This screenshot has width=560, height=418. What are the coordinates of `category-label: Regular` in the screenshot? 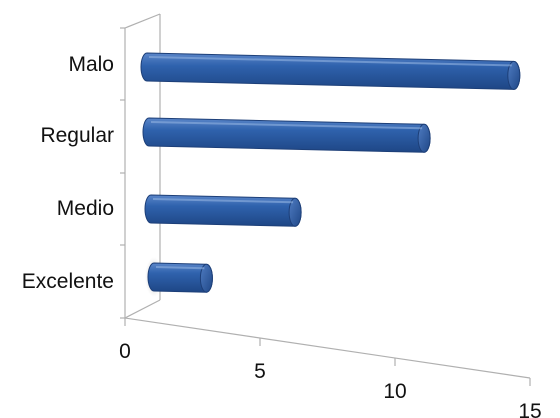 It's located at (77, 135).